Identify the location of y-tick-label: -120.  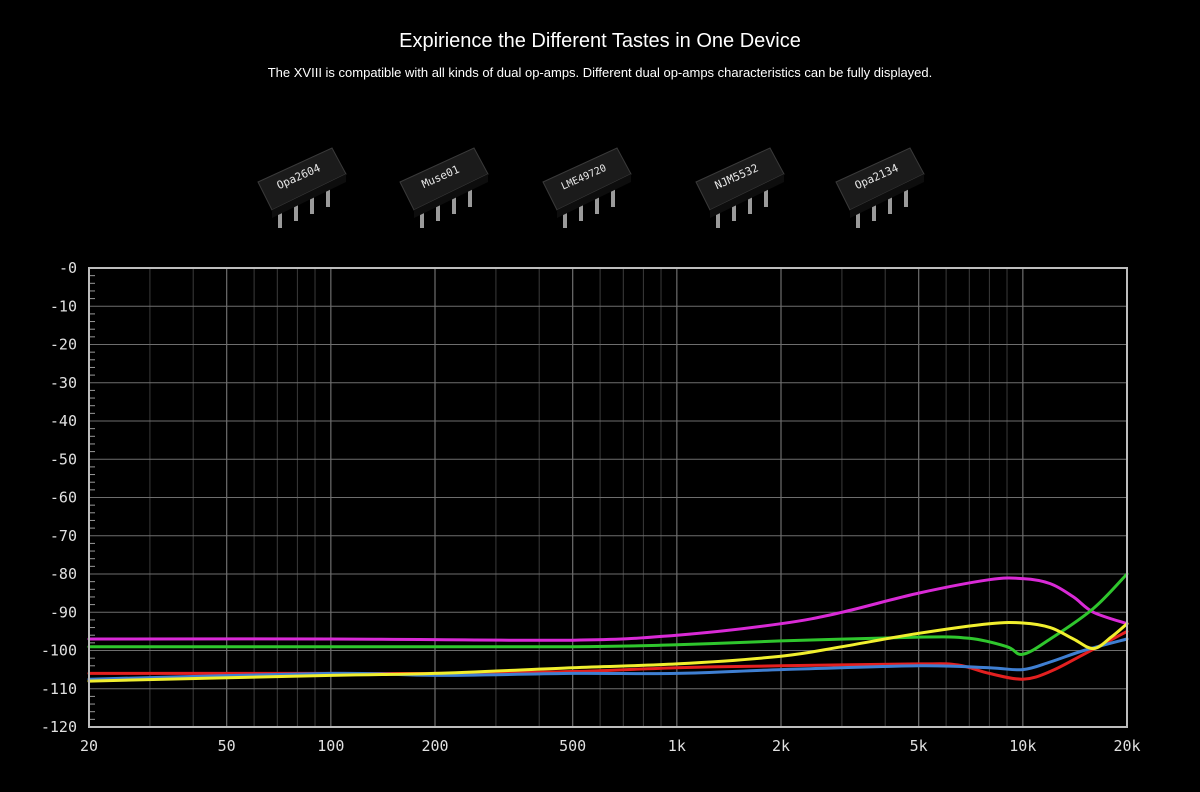
(59, 727).